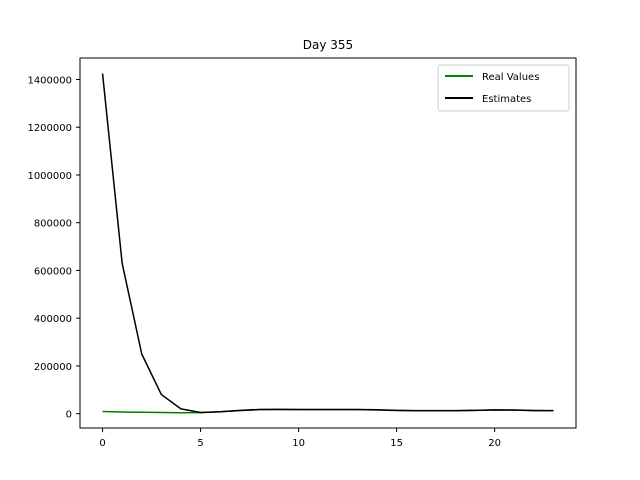 This screenshot has width=640, height=480. I want to click on x-axis: 0 5 10 15 20, so click(300, 438).